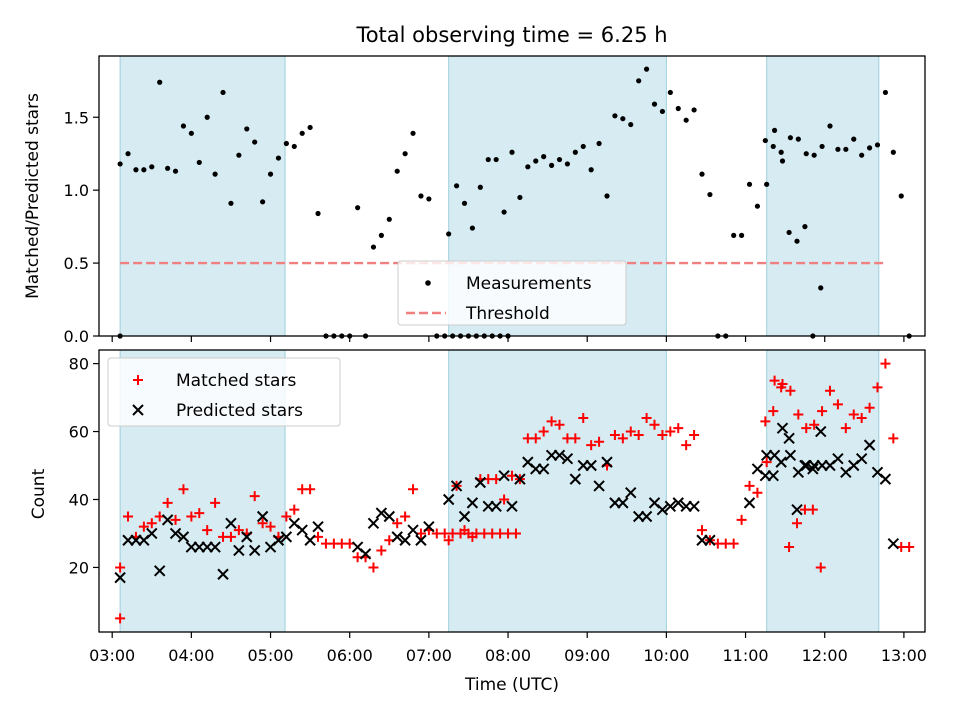 The width and height of the screenshot is (960, 725). What do you see at coordinates (224, 392) in the screenshot?
I see `bottom-legend-box` at bounding box center [224, 392].